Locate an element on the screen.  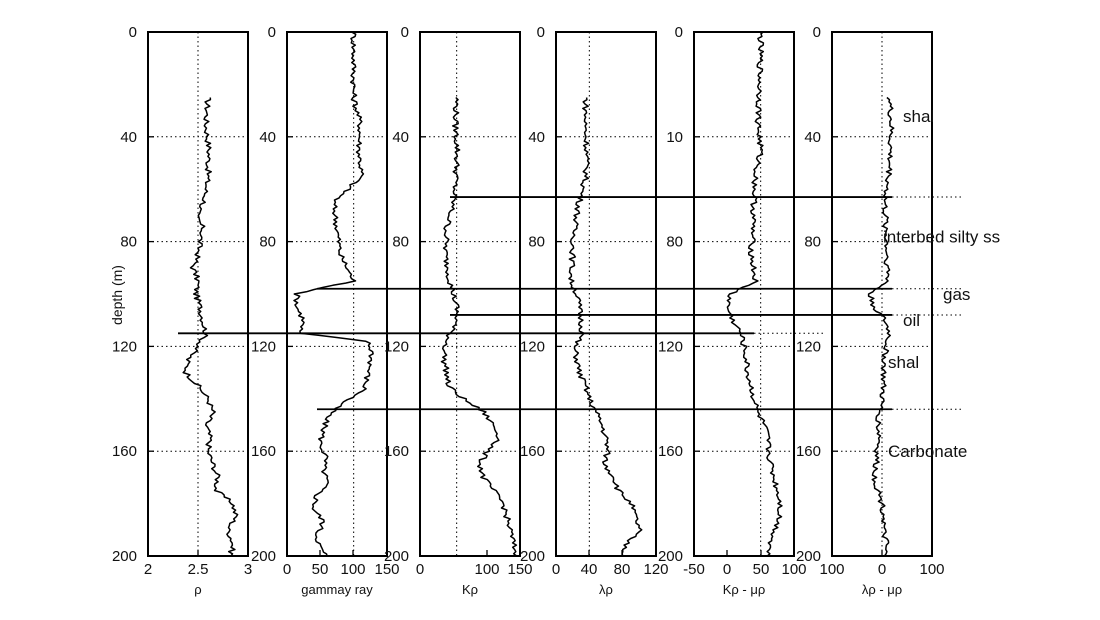
depth-axis-label: depth (m) is located at coordinates (117, 295).